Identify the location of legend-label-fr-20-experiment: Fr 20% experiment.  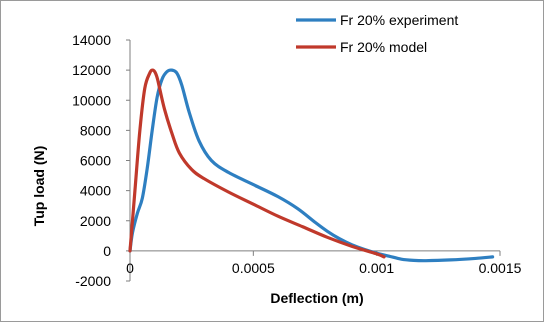
(399, 20).